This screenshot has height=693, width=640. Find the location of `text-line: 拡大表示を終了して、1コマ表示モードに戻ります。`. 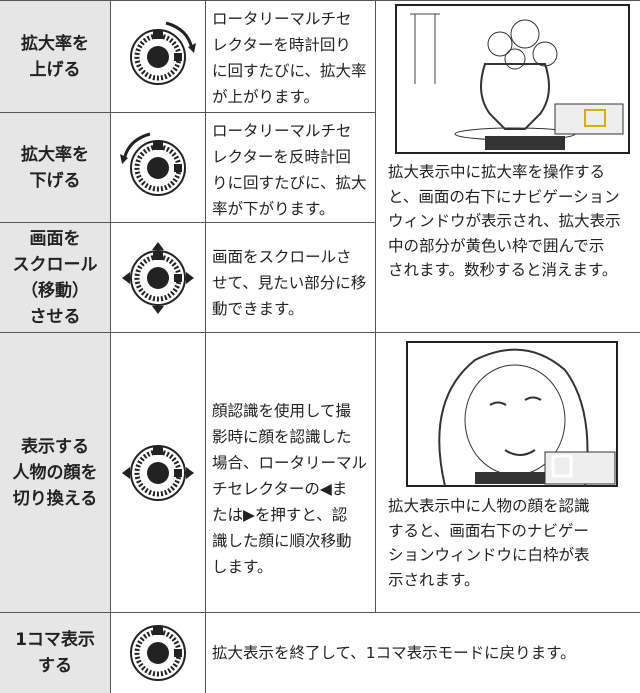

text-line: 拡大表示を終了して、1コマ表示モードに戻ります。 is located at coordinates (394, 653).